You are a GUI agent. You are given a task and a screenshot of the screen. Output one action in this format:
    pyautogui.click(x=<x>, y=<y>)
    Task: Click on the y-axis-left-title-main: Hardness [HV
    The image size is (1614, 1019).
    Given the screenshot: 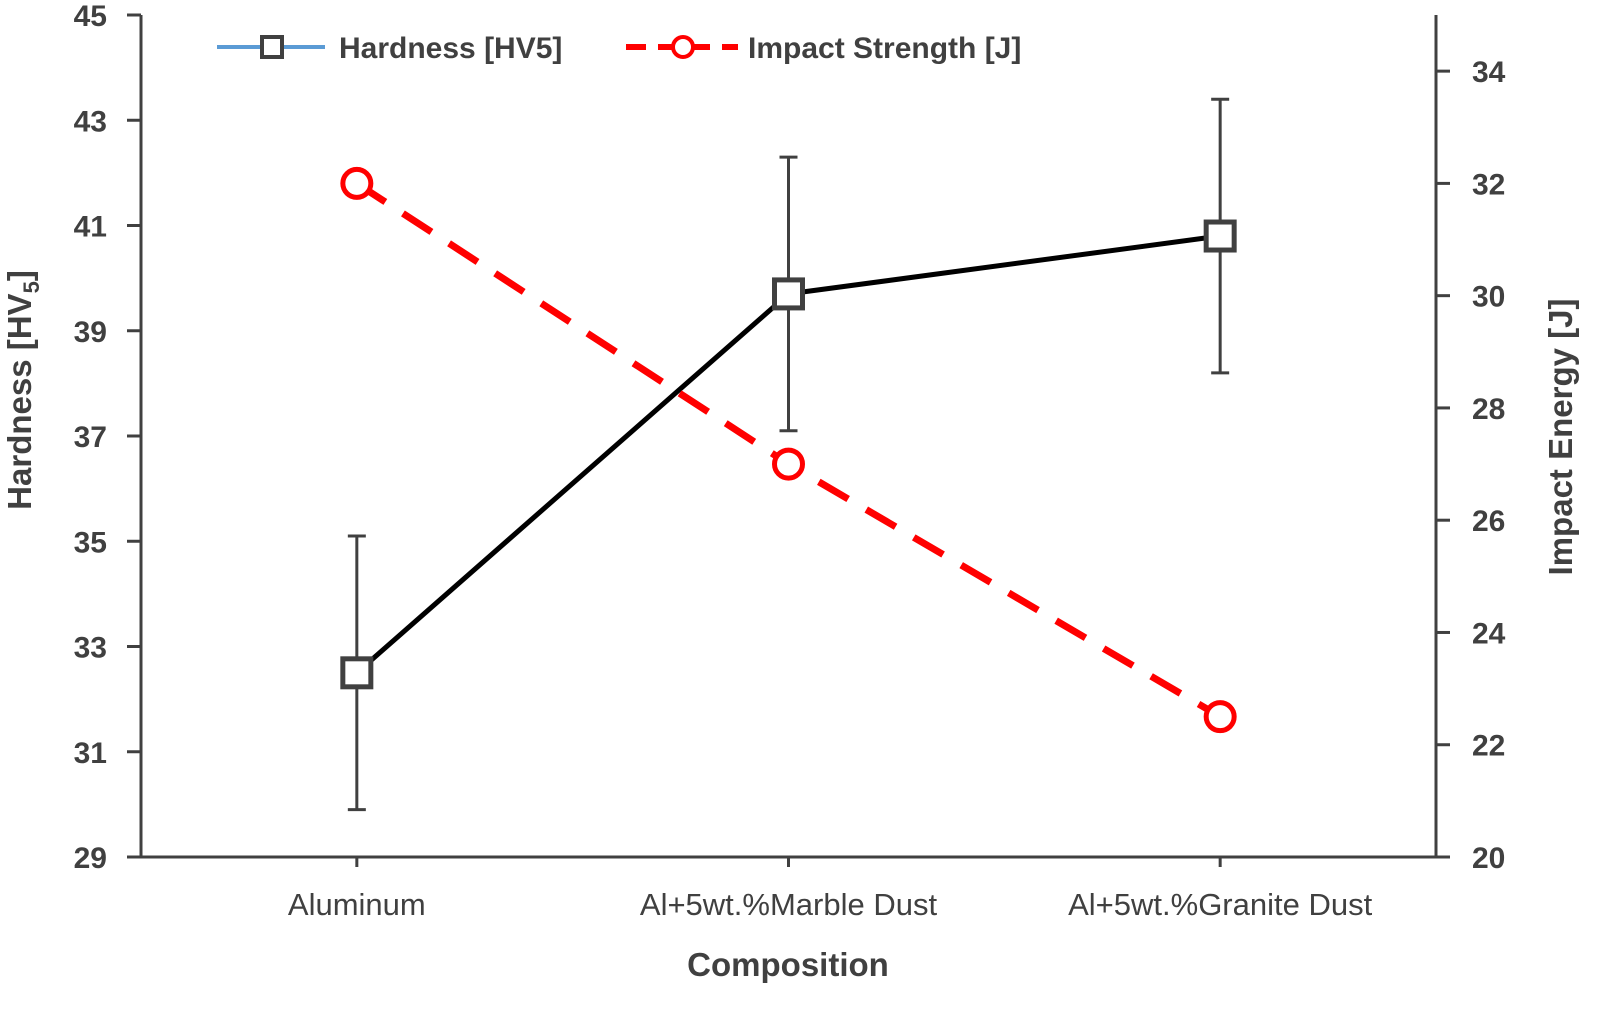 What is the action you would take?
    pyautogui.click(x=19, y=401)
    